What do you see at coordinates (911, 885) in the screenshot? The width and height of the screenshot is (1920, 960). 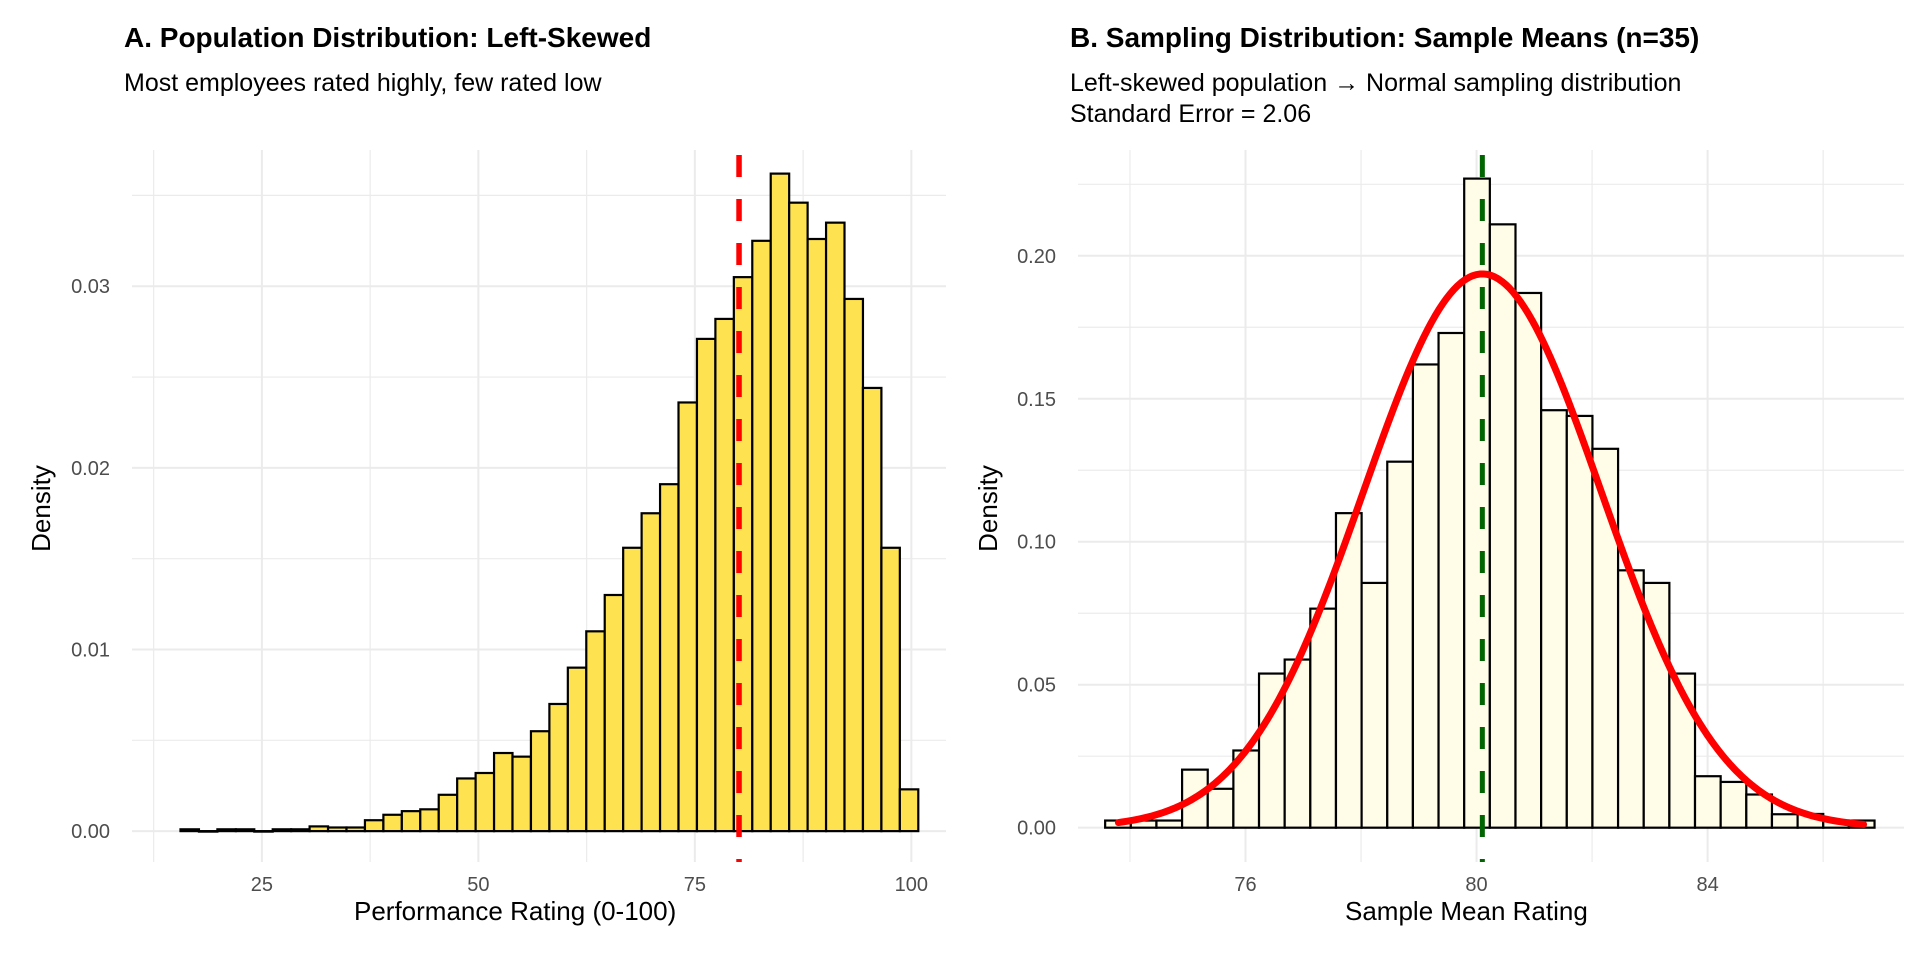 I see `x-tick-label: 100` at bounding box center [911, 885].